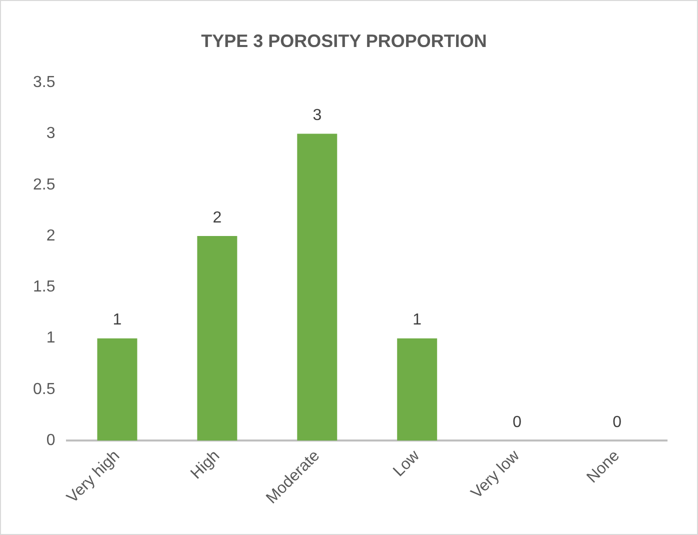 Image resolution: width=698 pixels, height=535 pixels. Describe the element at coordinates (94, 477) in the screenshot. I see `x-tick-label: Very high` at that location.